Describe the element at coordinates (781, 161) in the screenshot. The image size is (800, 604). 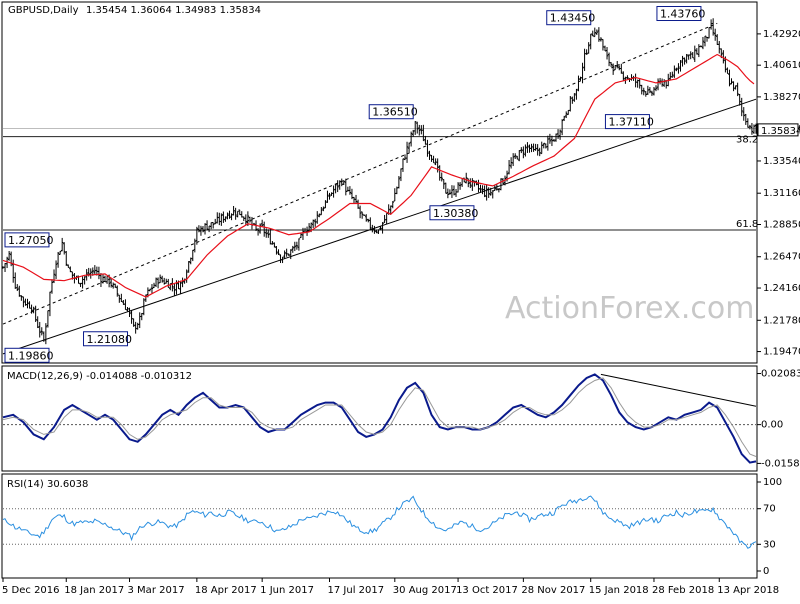
I see `price-y-tick-label: 1.33540` at that location.